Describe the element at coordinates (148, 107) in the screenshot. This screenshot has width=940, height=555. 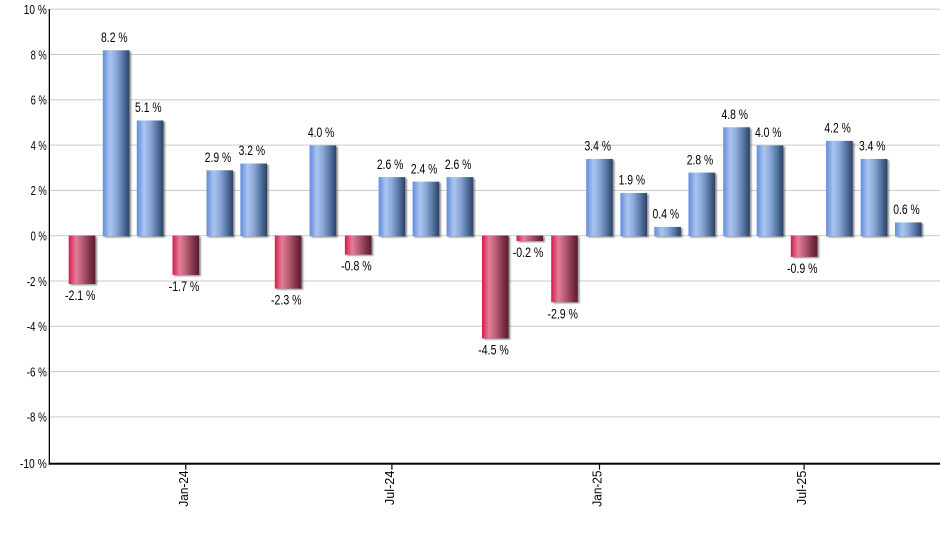
I see `svg-text: 5.1 %` at that location.